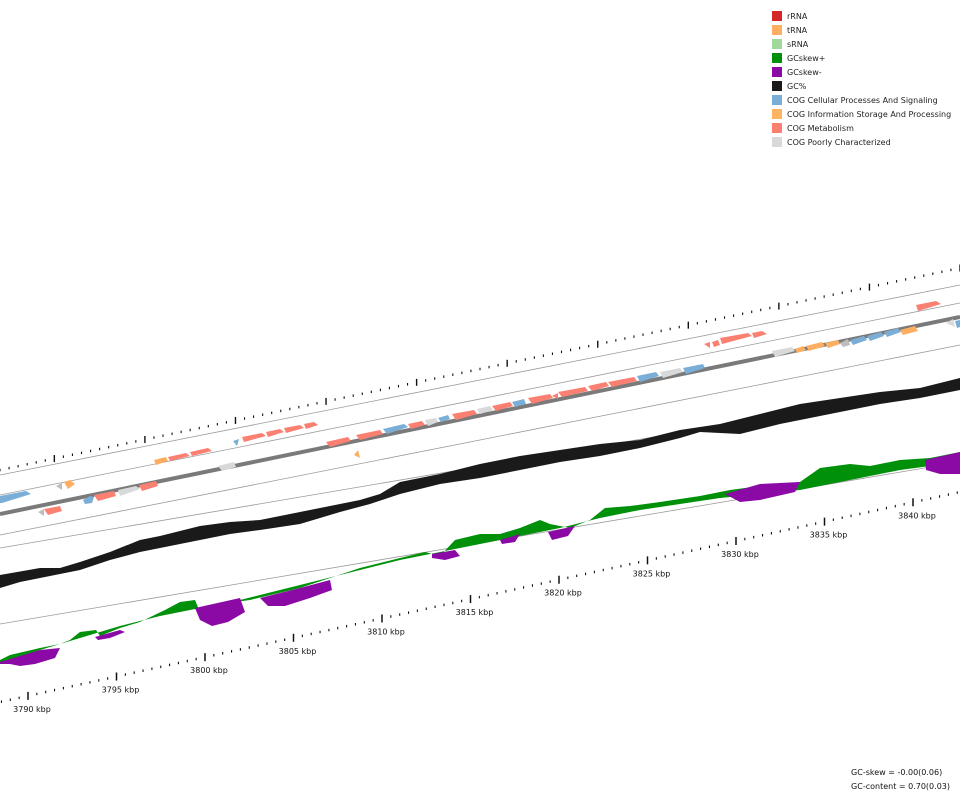 The height and width of the screenshot is (800, 960). What do you see at coordinates (861, 128) in the screenshot?
I see `legend-item-cog-metabolism: COG Metabolism` at bounding box center [861, 128].